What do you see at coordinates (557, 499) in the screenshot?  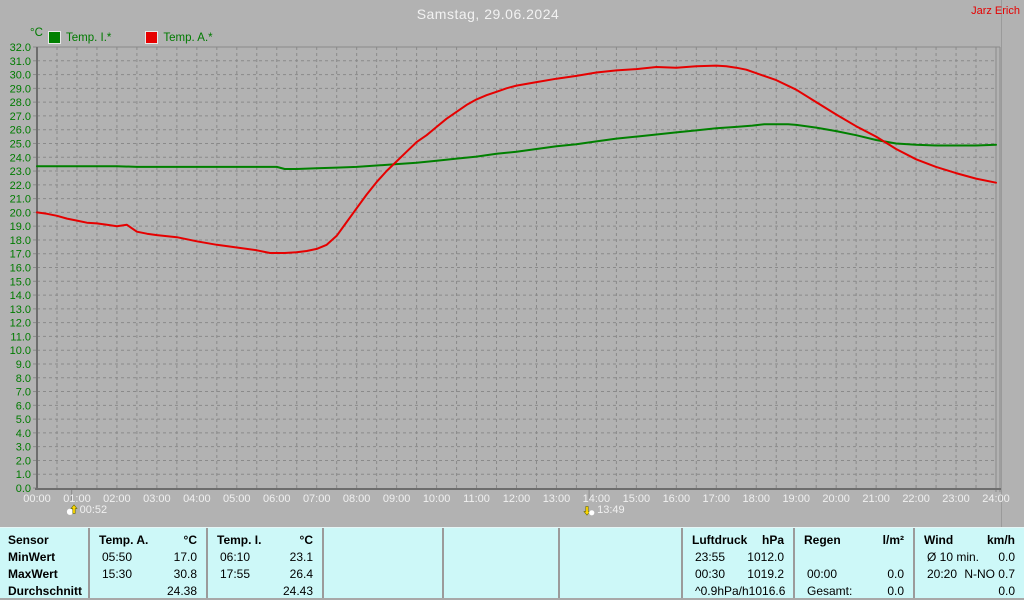 I see `x-tick-label: 13:00` at bounding box center [557, 499].